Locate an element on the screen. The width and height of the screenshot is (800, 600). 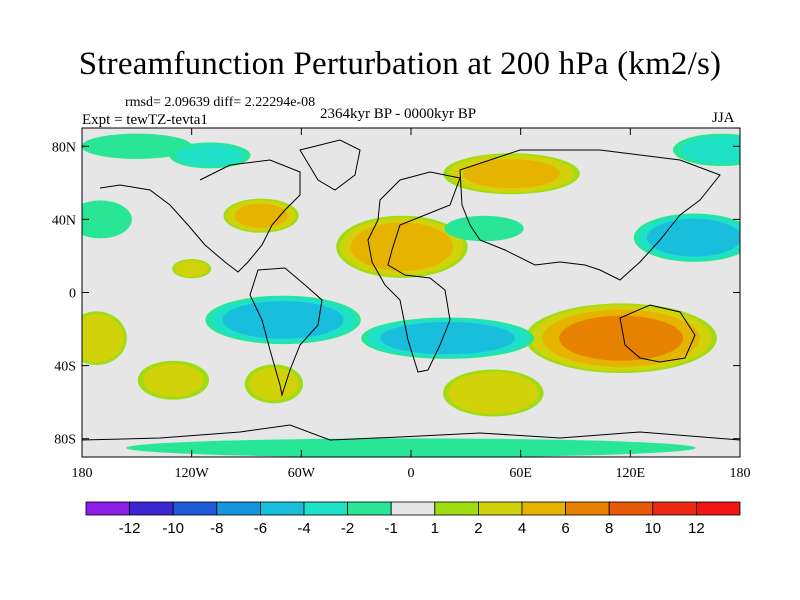
south-america-coast is located at coordinates (286, 332).